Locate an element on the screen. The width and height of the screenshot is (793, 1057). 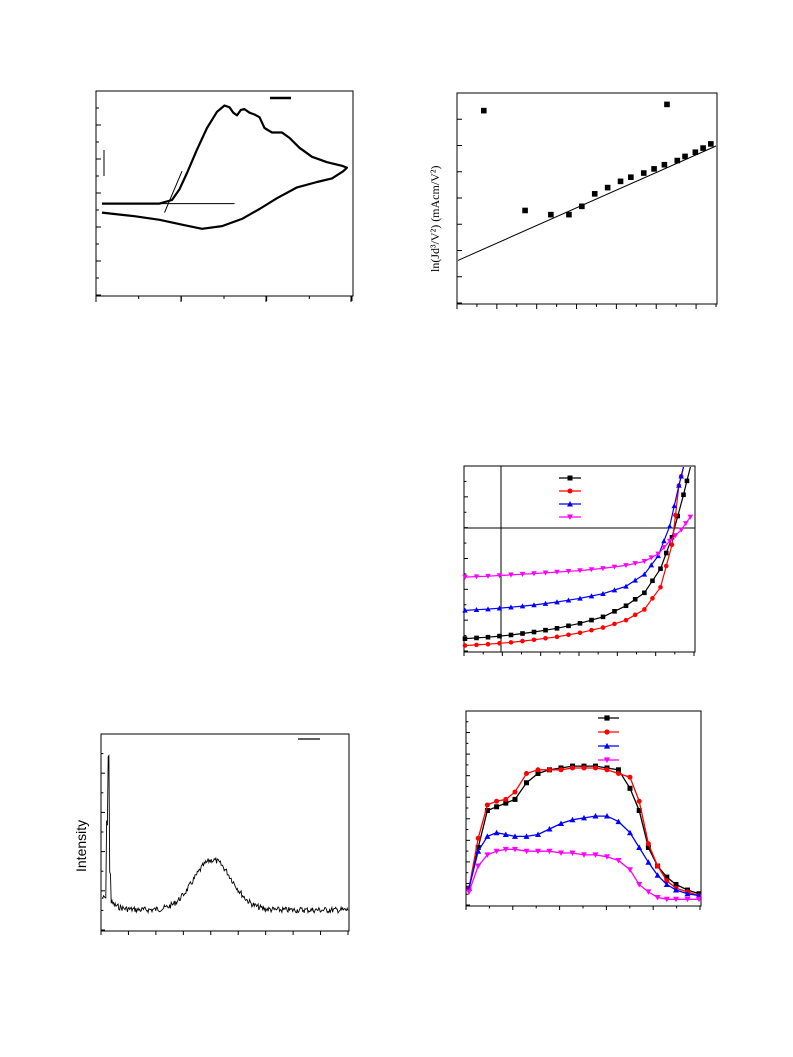
cv-chart is located at coordinates (224, 196).